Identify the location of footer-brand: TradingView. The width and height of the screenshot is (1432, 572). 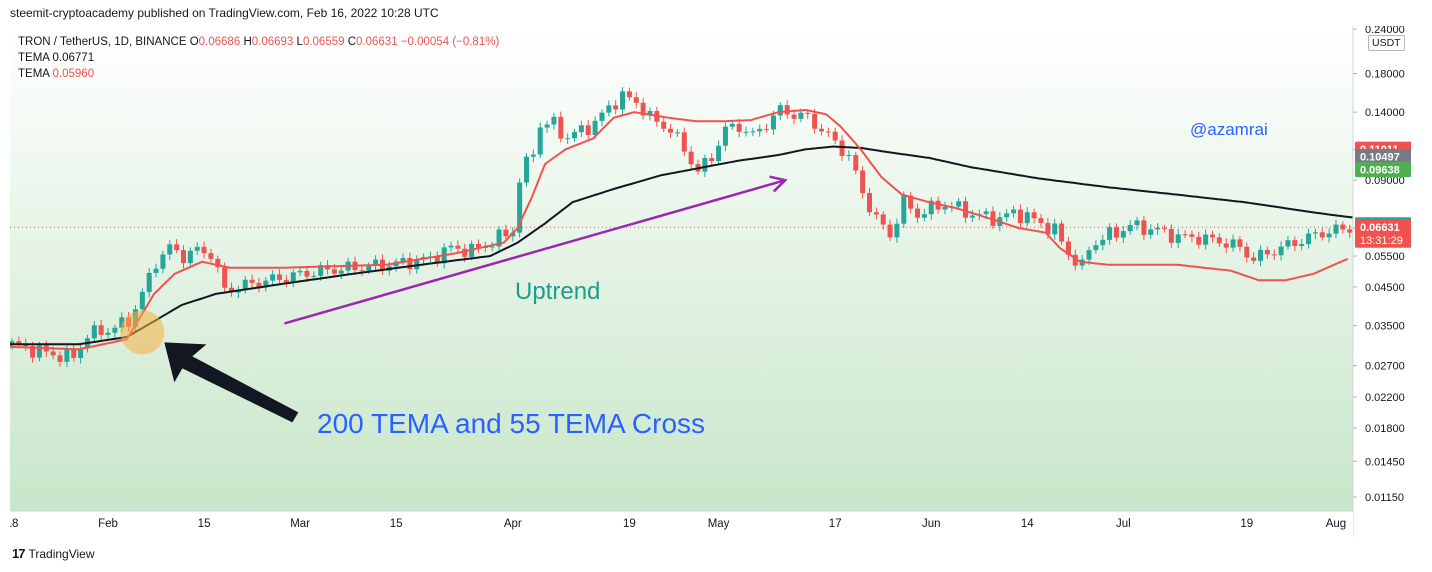
(61, 553).